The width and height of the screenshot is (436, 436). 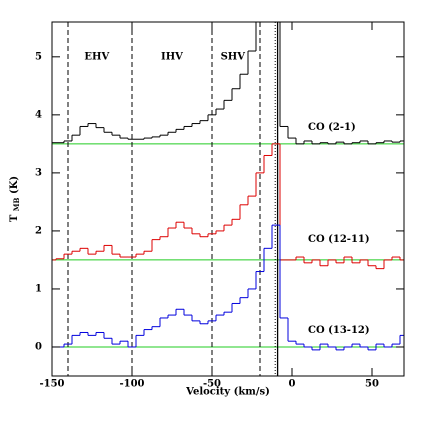 What do you see at coordinates (38, 56) in the screenshot?
I see `y-tick-label: 5` at bounding box center [38, 56].